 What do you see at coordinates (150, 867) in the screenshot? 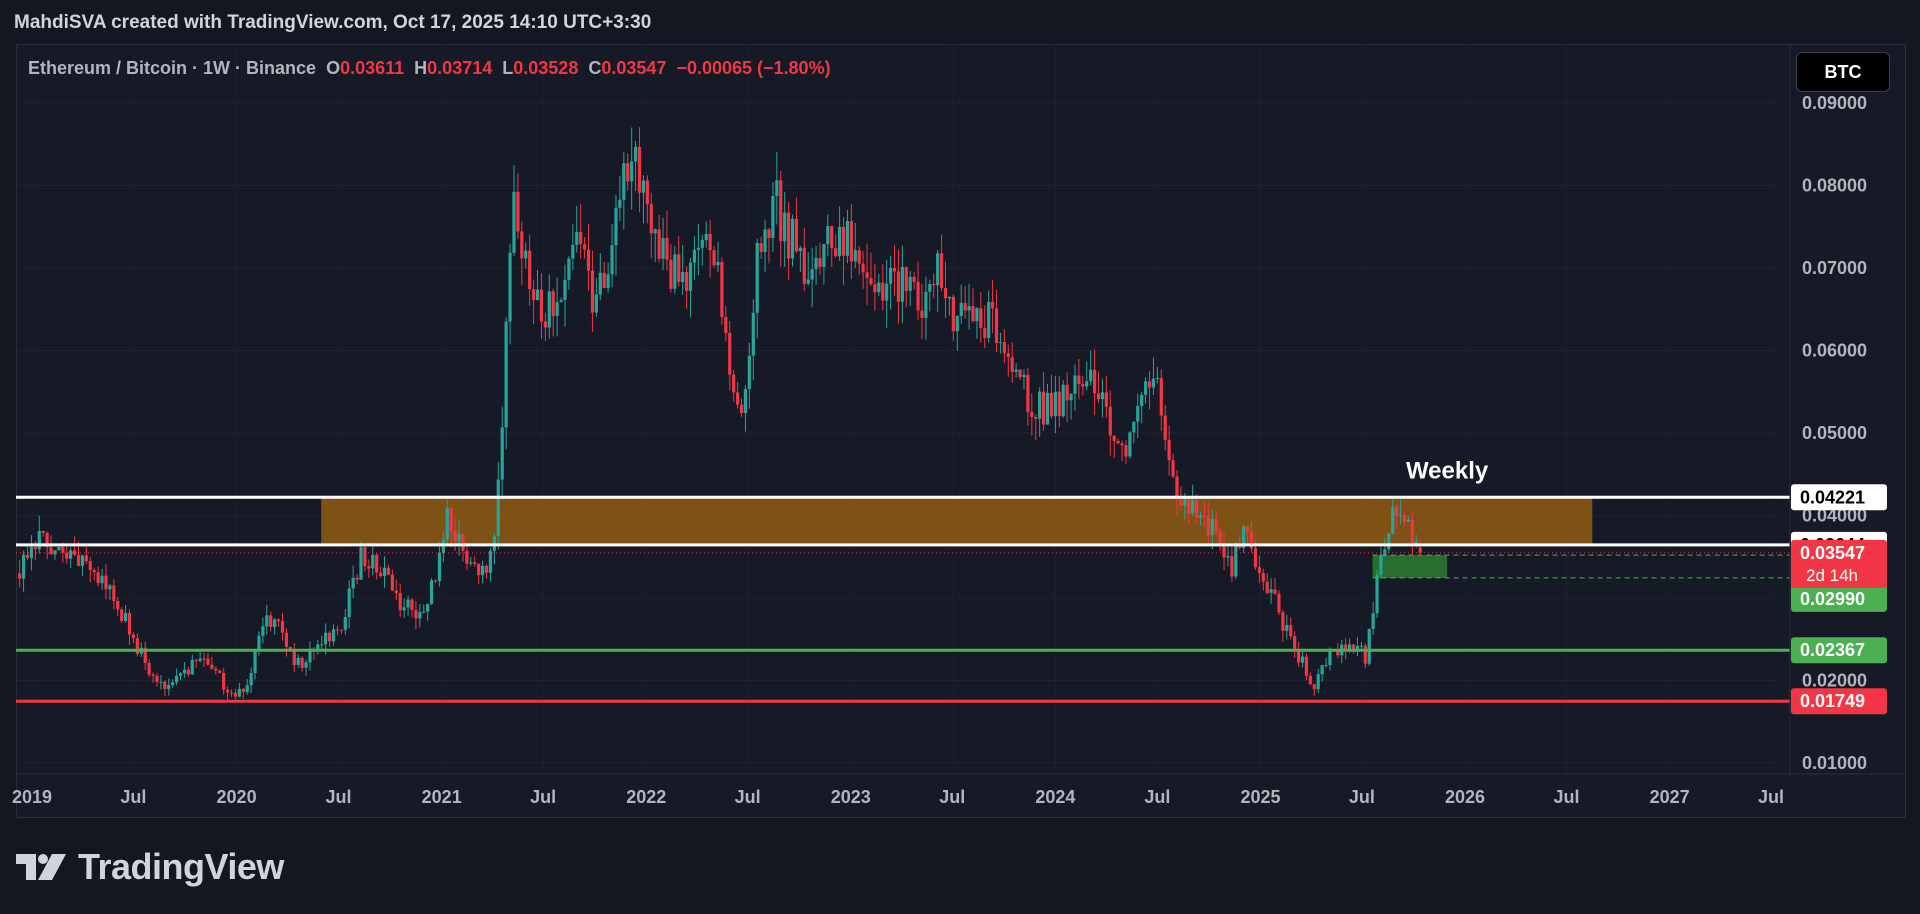
I see `tradingview-logo: TradingView` at bounding box center [150, 867].